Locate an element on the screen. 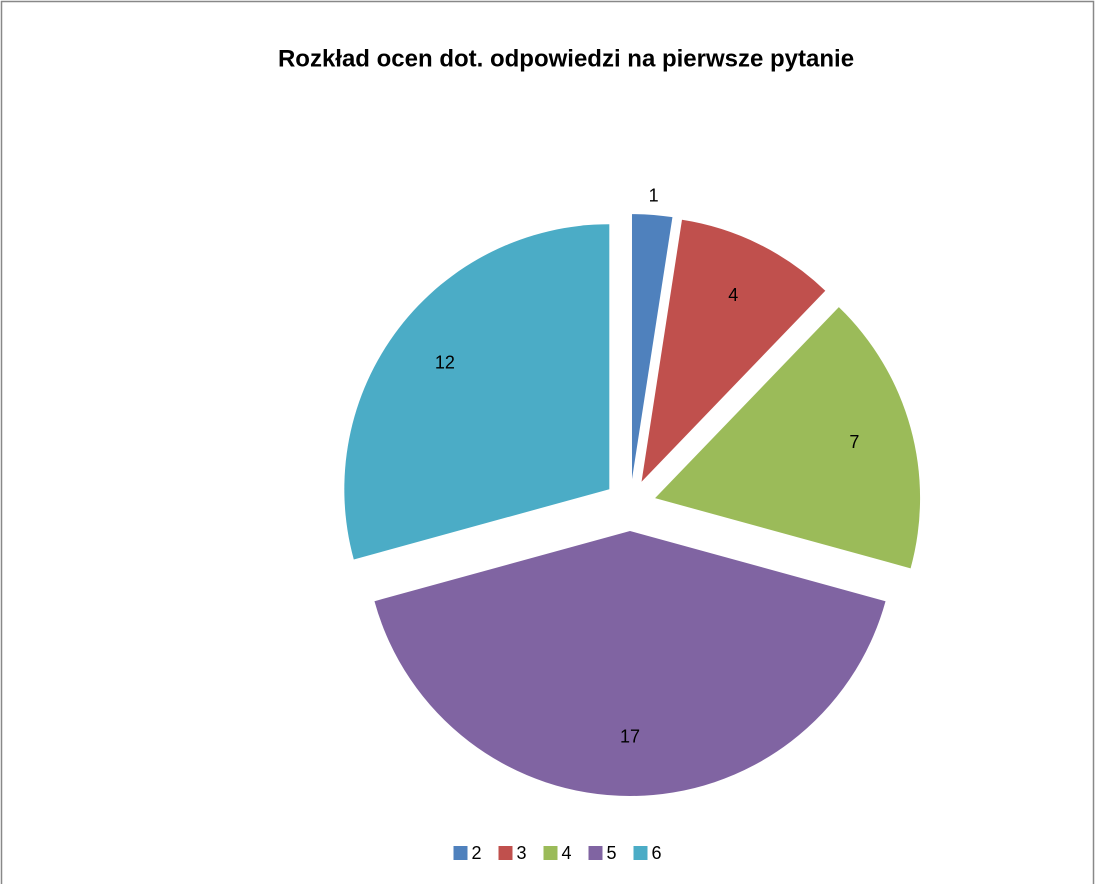 This screenshot has height=889, width=1105. legend-label: 5 is located at coordinates (612, 853).